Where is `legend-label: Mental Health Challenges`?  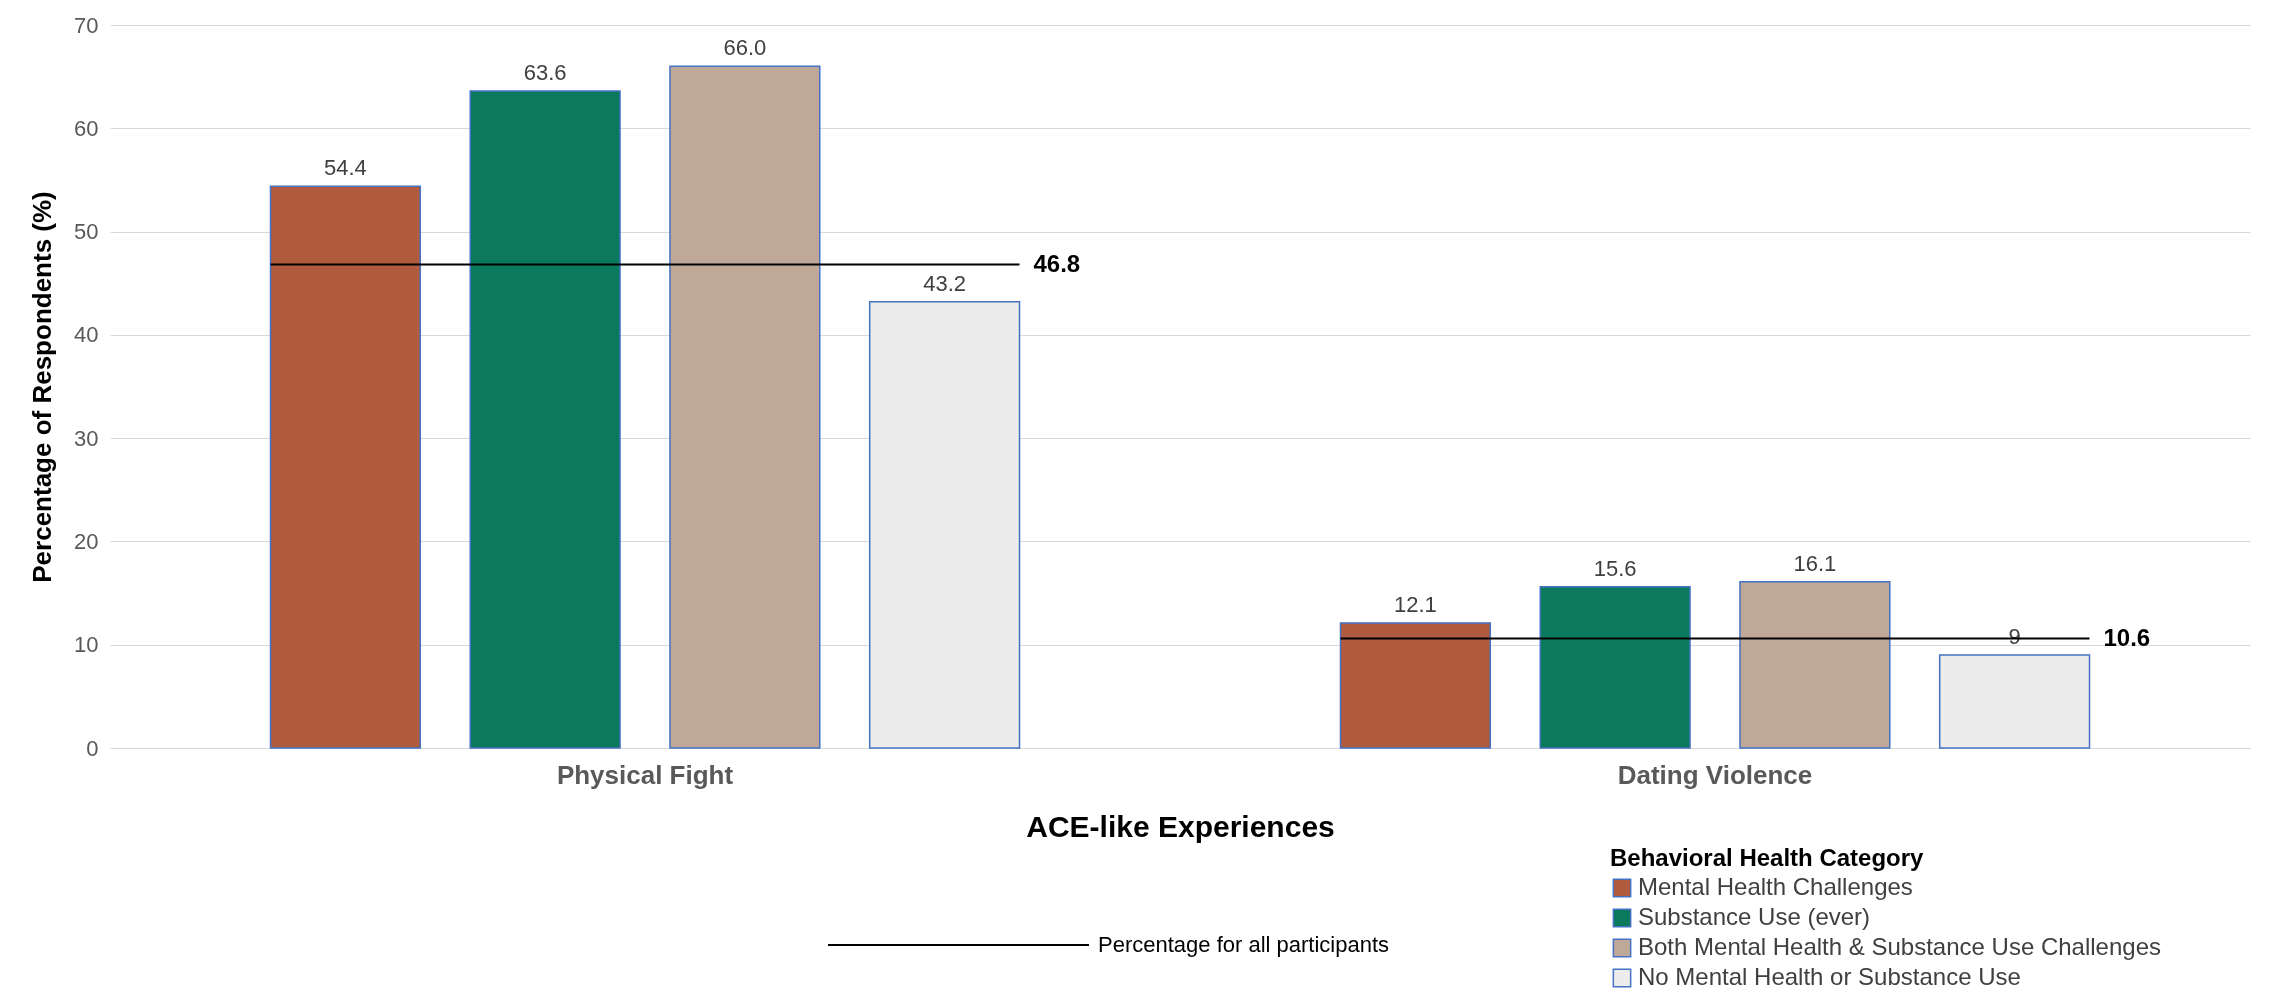 legend-label: Mental Health Challenges is located at coordinates (1775, 886).